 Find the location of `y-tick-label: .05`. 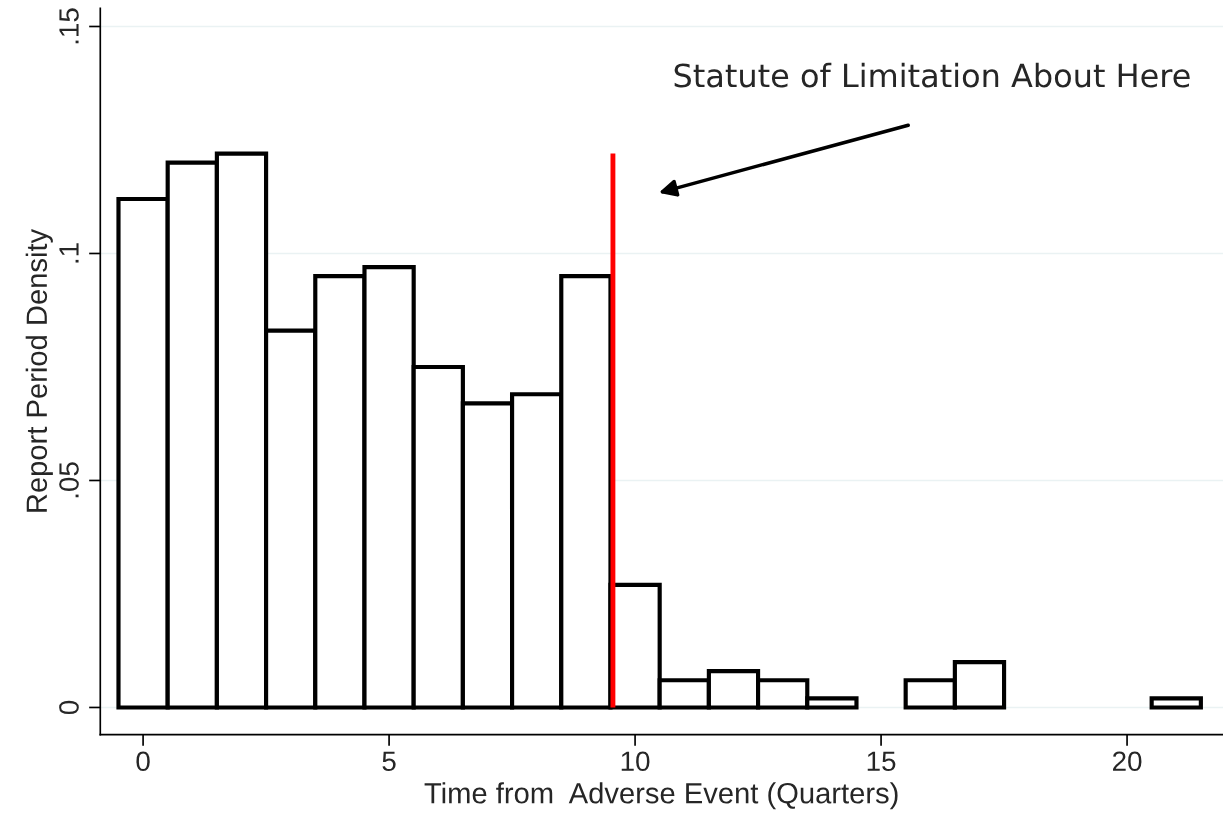

y-tick-label: .05 is located at coordinates (69, 480).